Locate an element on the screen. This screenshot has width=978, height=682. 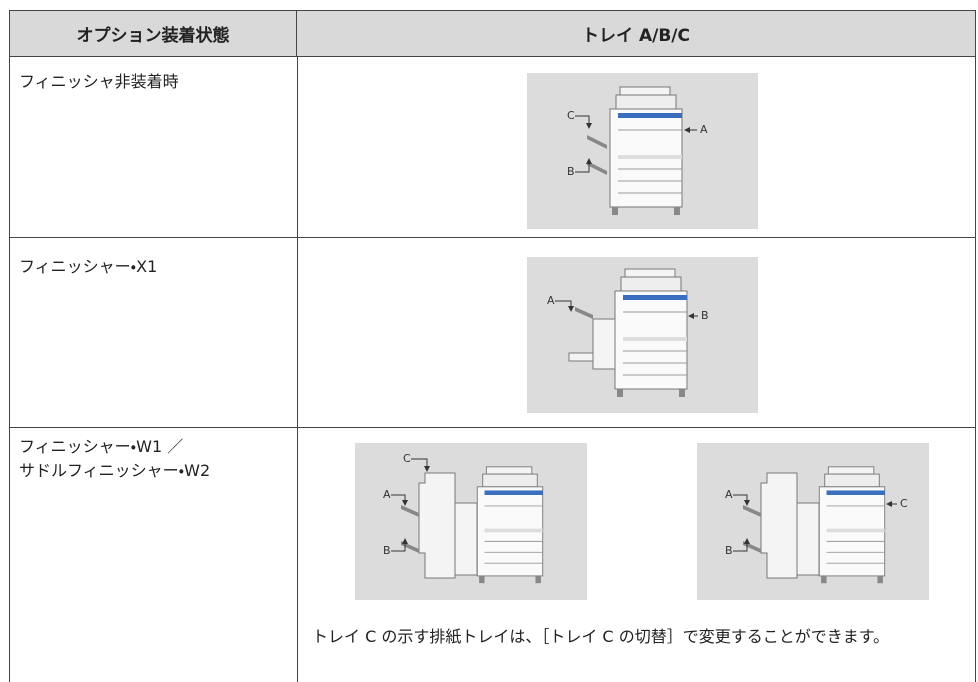
header-cell: オプション装着状態 is located at coordinates (153, 34).